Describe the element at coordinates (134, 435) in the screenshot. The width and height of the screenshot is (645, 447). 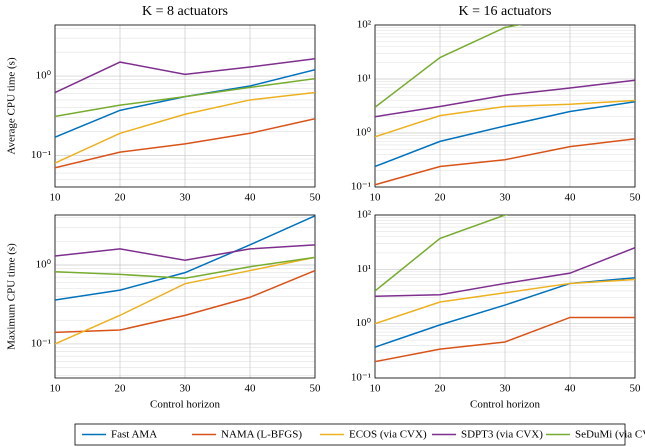
I see `legend-label: Fast AMA` at that location.